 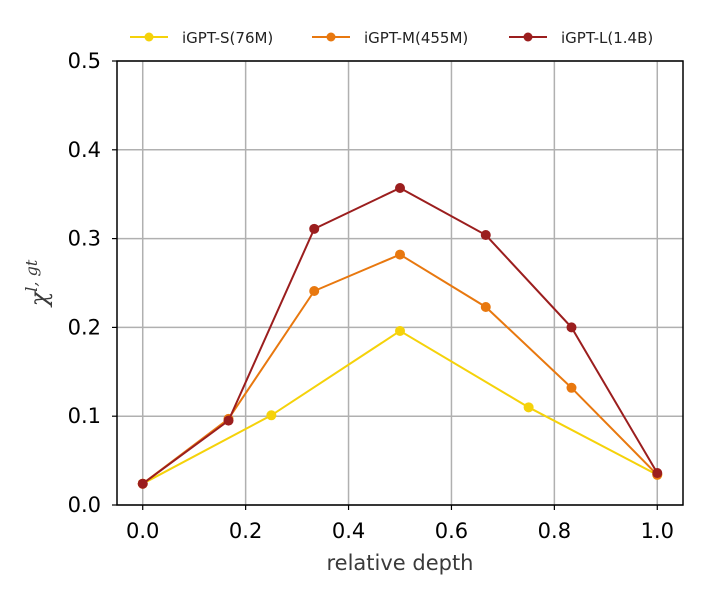 I want to click on x-axis-label: relative depth, so click(x=399, y=563).